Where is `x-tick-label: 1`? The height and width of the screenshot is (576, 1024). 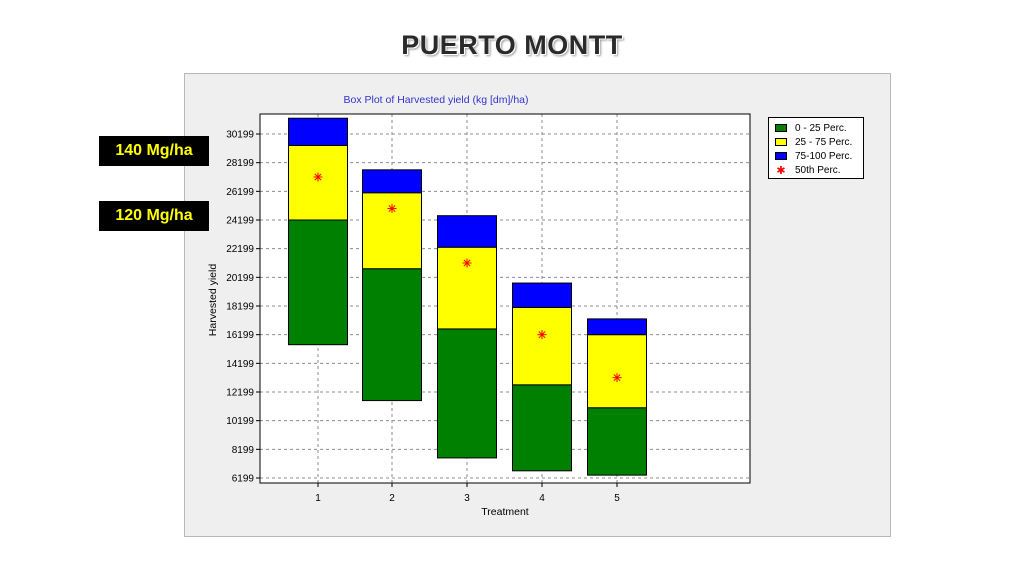 x-tick-label: 1 is located at coordinates (318, 498).